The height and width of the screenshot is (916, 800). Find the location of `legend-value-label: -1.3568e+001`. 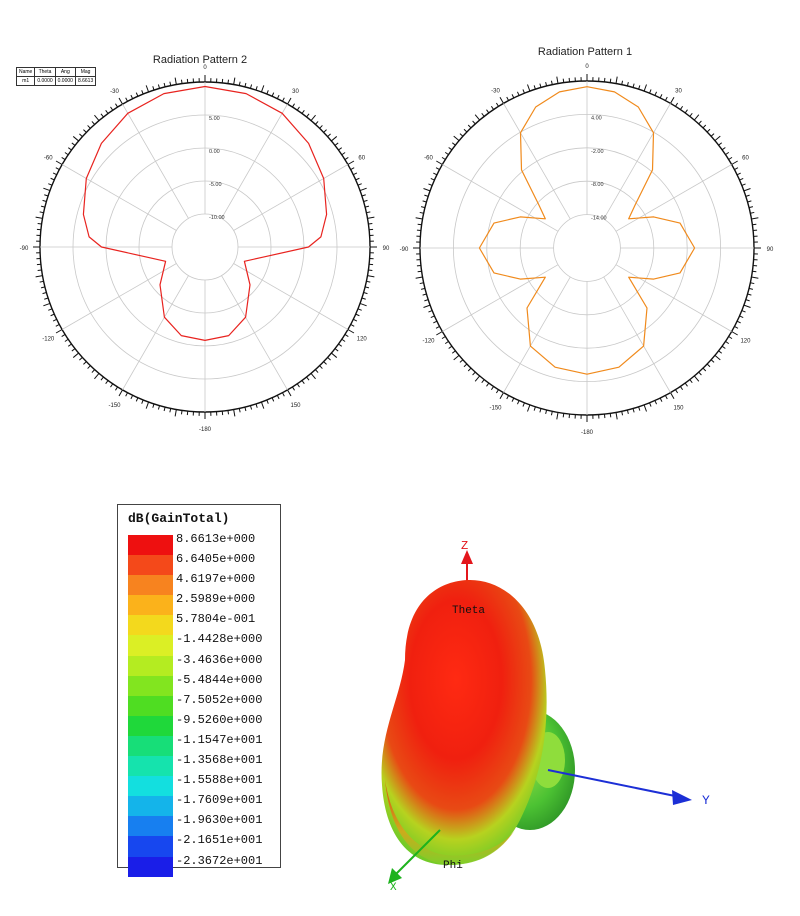

legend-value-label: -1.3568e+001 is located at coordinates (219, 760).